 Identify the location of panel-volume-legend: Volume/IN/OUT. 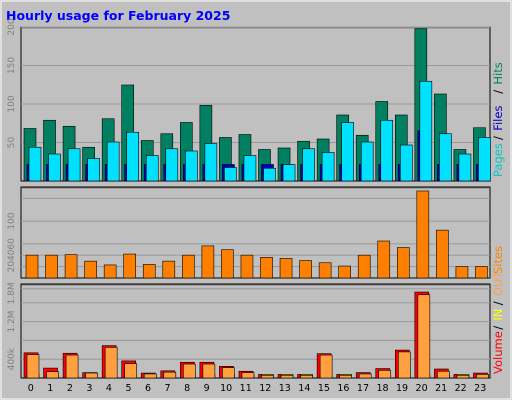
(498, 322).